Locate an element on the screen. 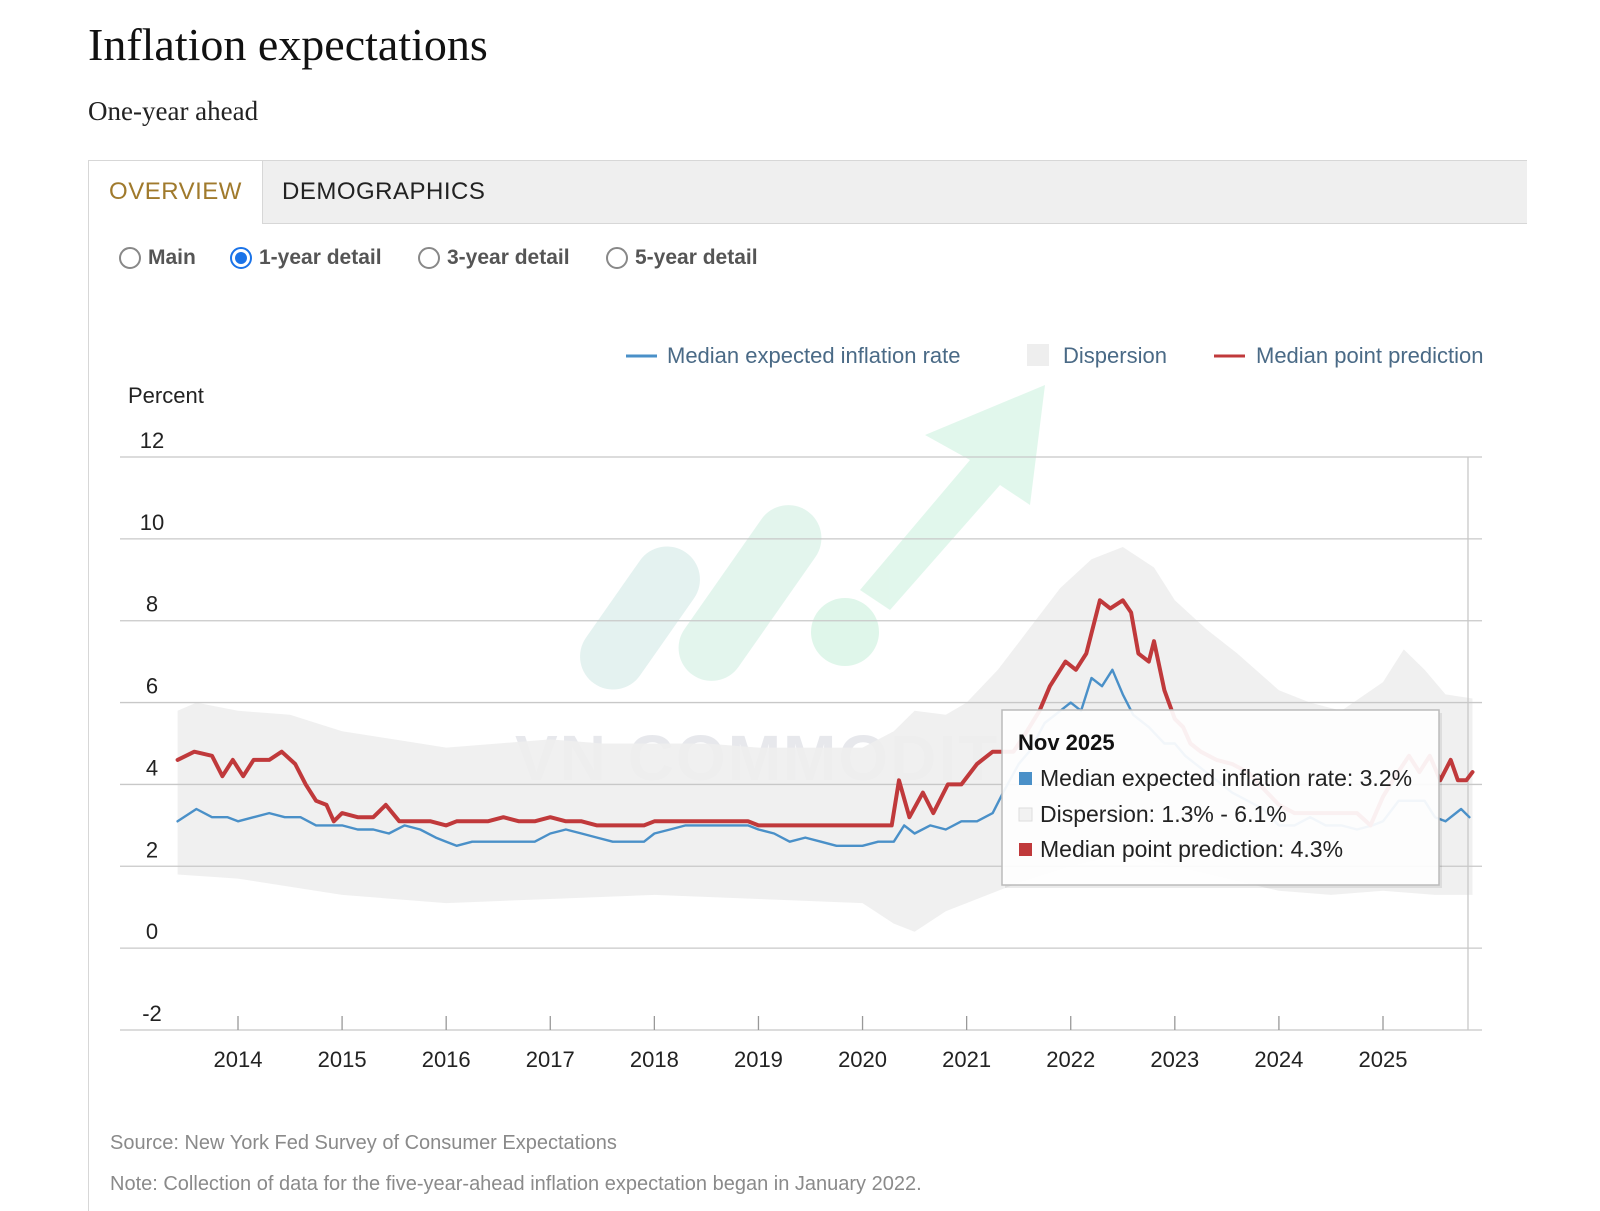  x-tick-label: 2023 is located at coordinates (1174, 1059).